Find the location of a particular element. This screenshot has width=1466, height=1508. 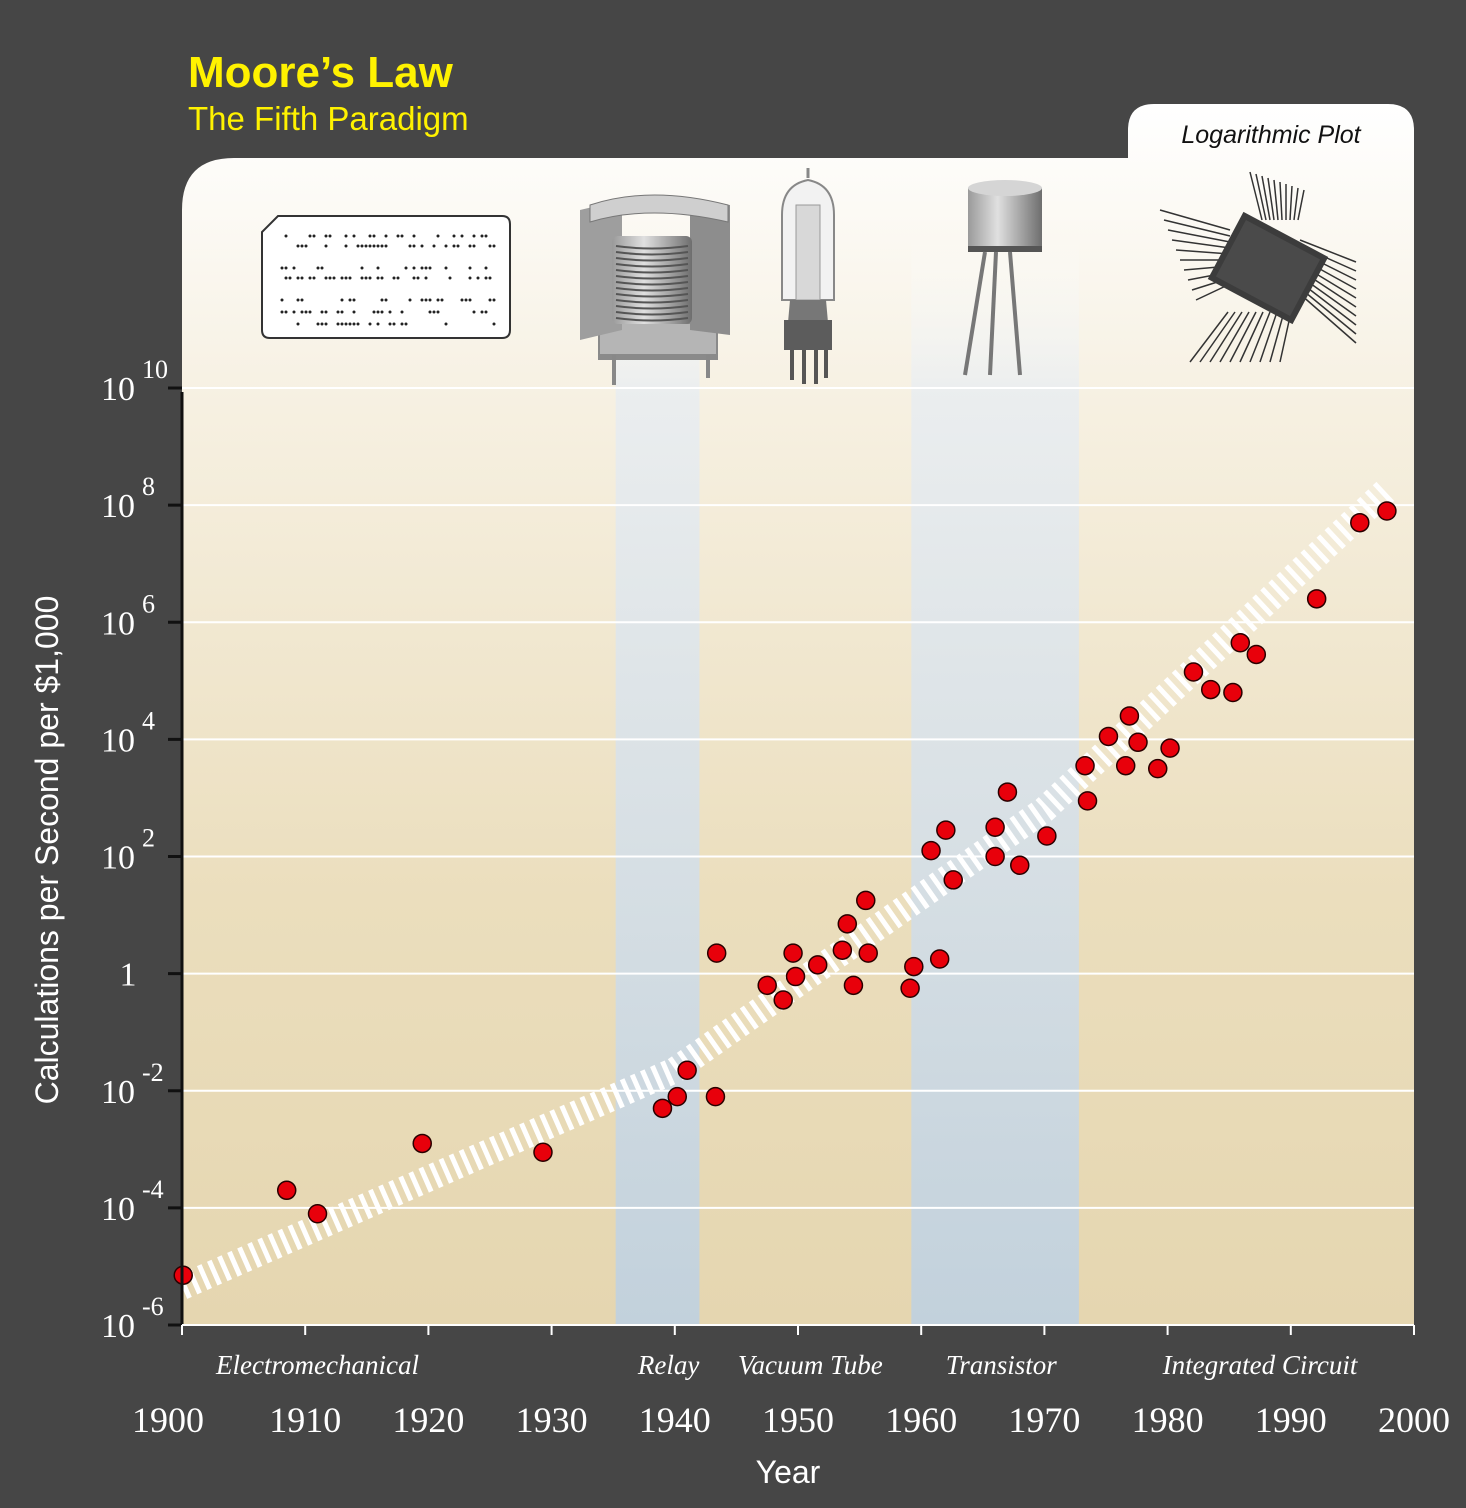

y-tick-exponent: 2 is located at coordinates (148, 838).